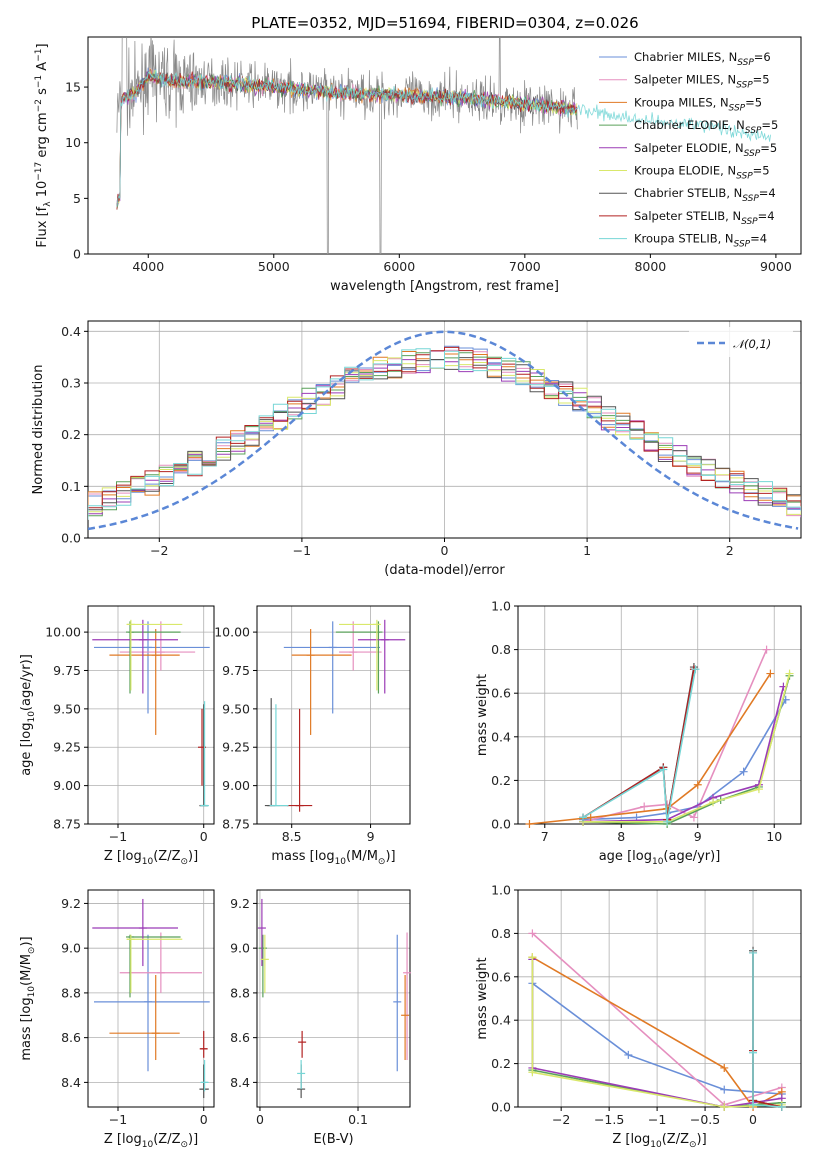 The width and height of the screenshot is (819, 1170). What do you see at coordinates (700, 241) in the screenshot?
I see `legend-label: Kroupa STELIB, NSSP=4` at bounding box center [700, 241].